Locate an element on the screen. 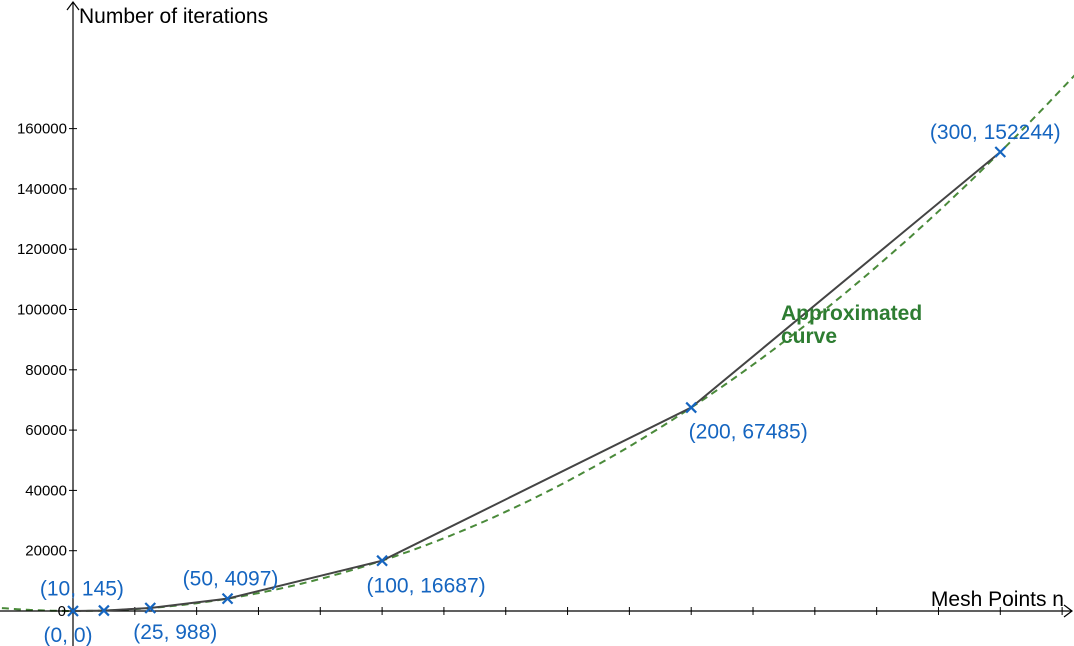 The width and height of the screenshot is (1074, 646). y-tick-label: 40000 is located at coordinates (46, 490).